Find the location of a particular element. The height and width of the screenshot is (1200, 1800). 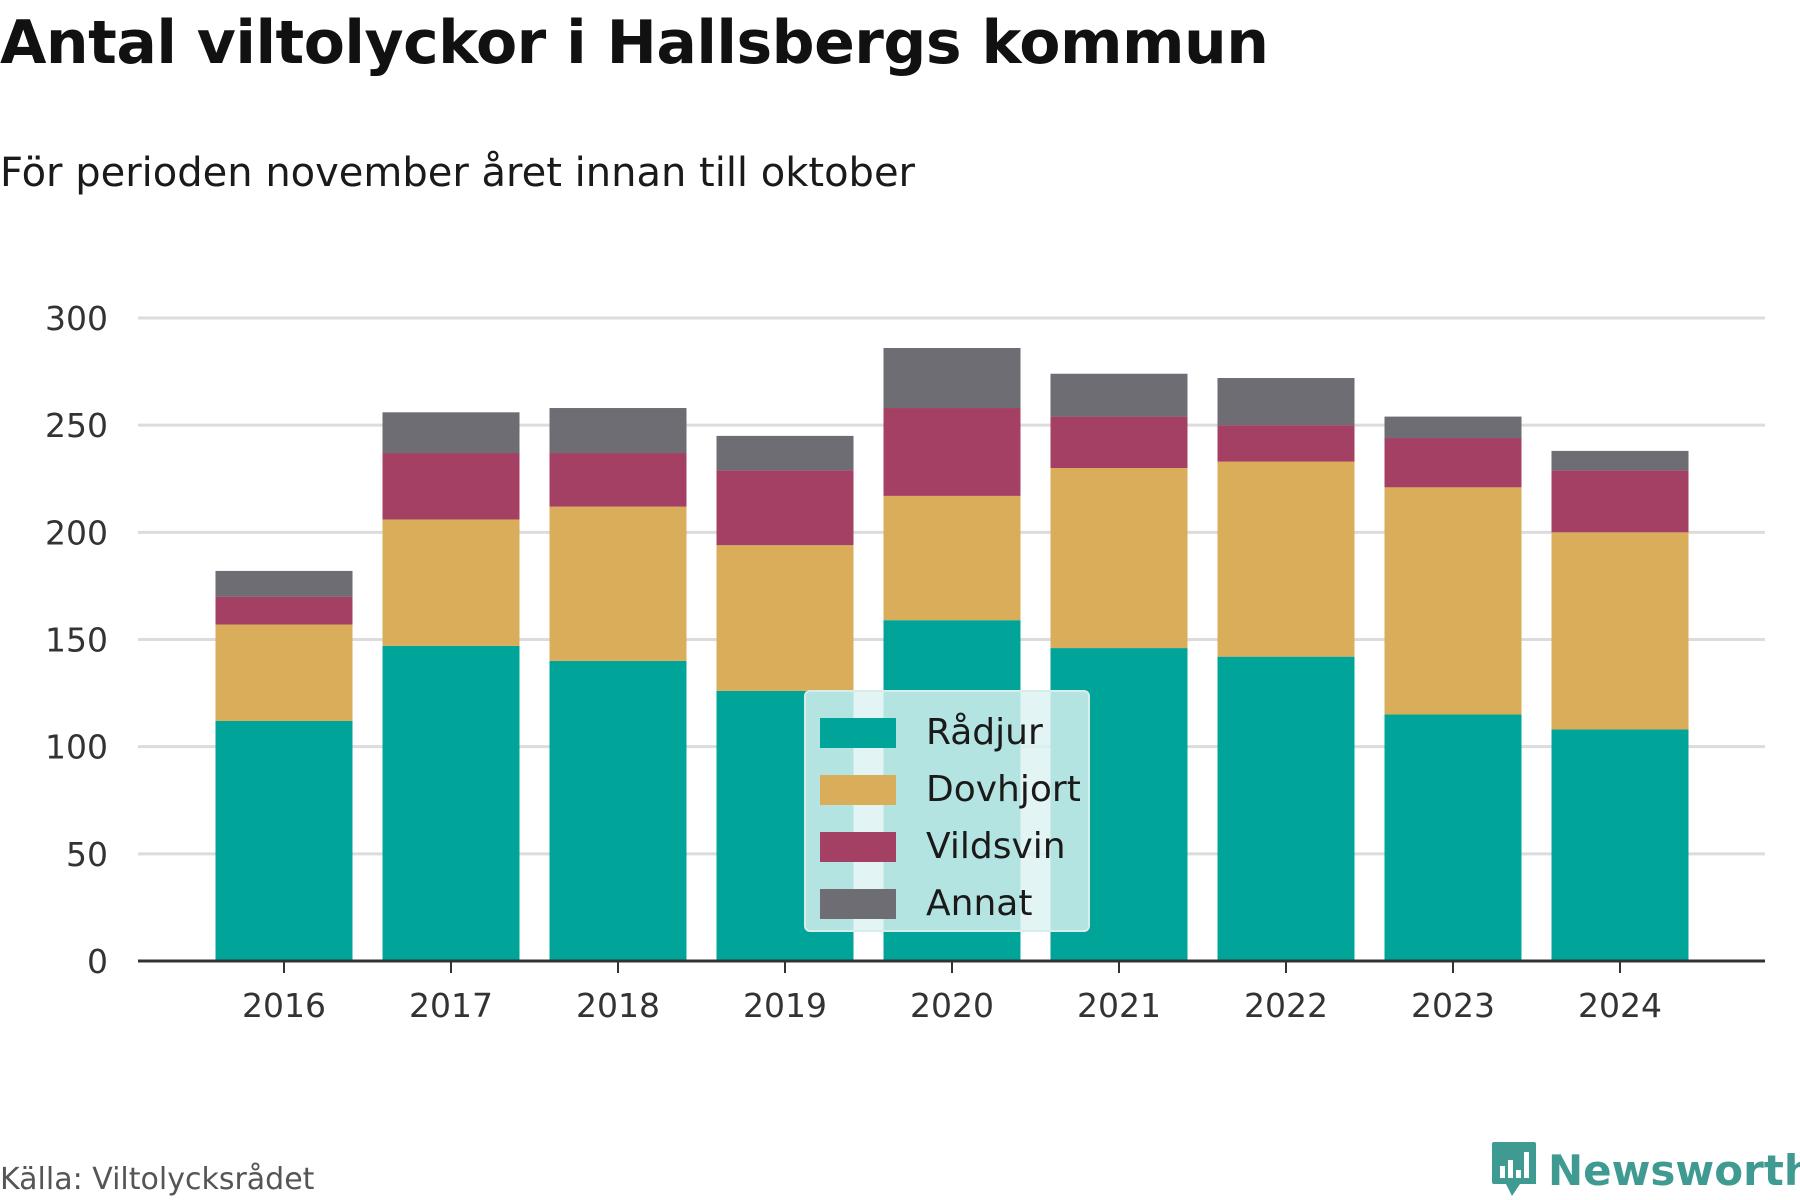

x-tick-label-2024: 2024 is located at coordinates (1620, 1005).